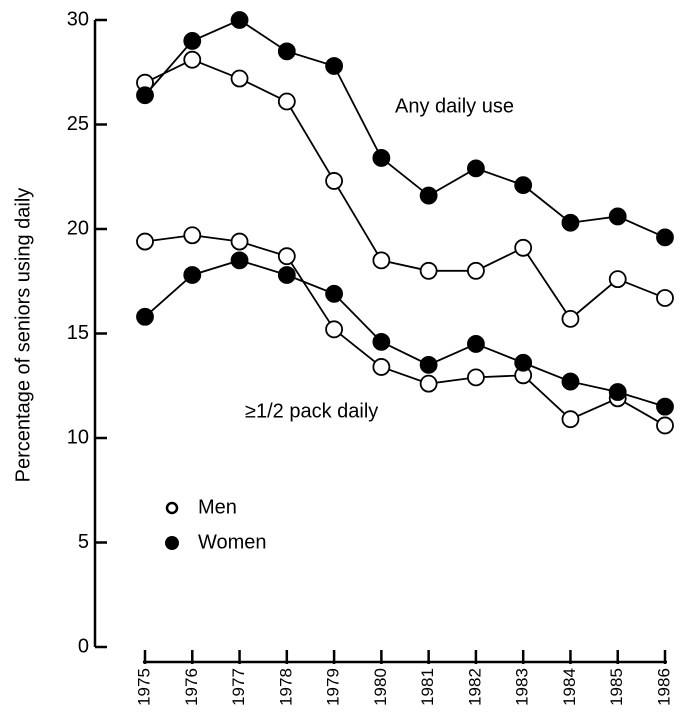  What do you see at coordinates (217, 507) in the screenshot?
I see `legend-label: Men` at bounding box center [217, 507].